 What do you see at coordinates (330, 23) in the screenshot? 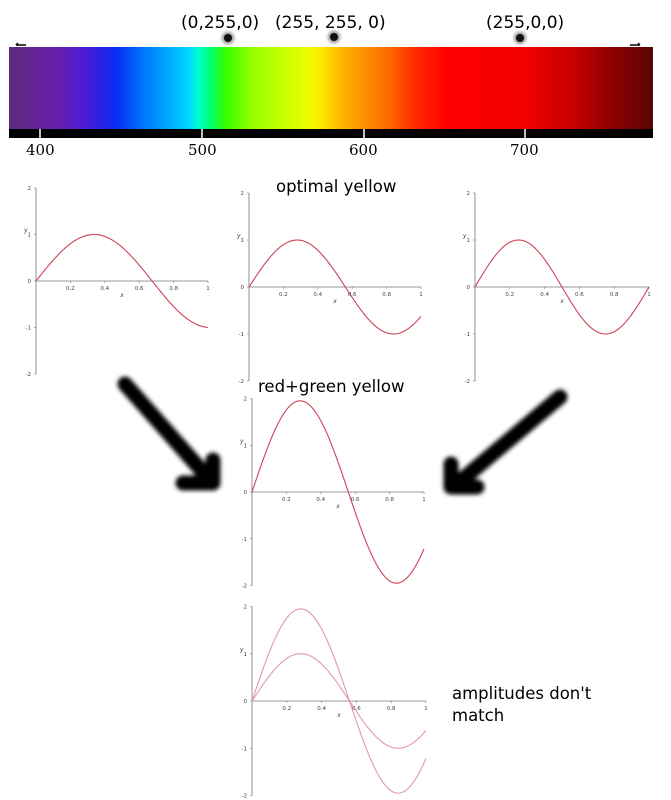
I see `rgb-label-yellow: (255, 255, 0)` at bounding box center [330, 23].